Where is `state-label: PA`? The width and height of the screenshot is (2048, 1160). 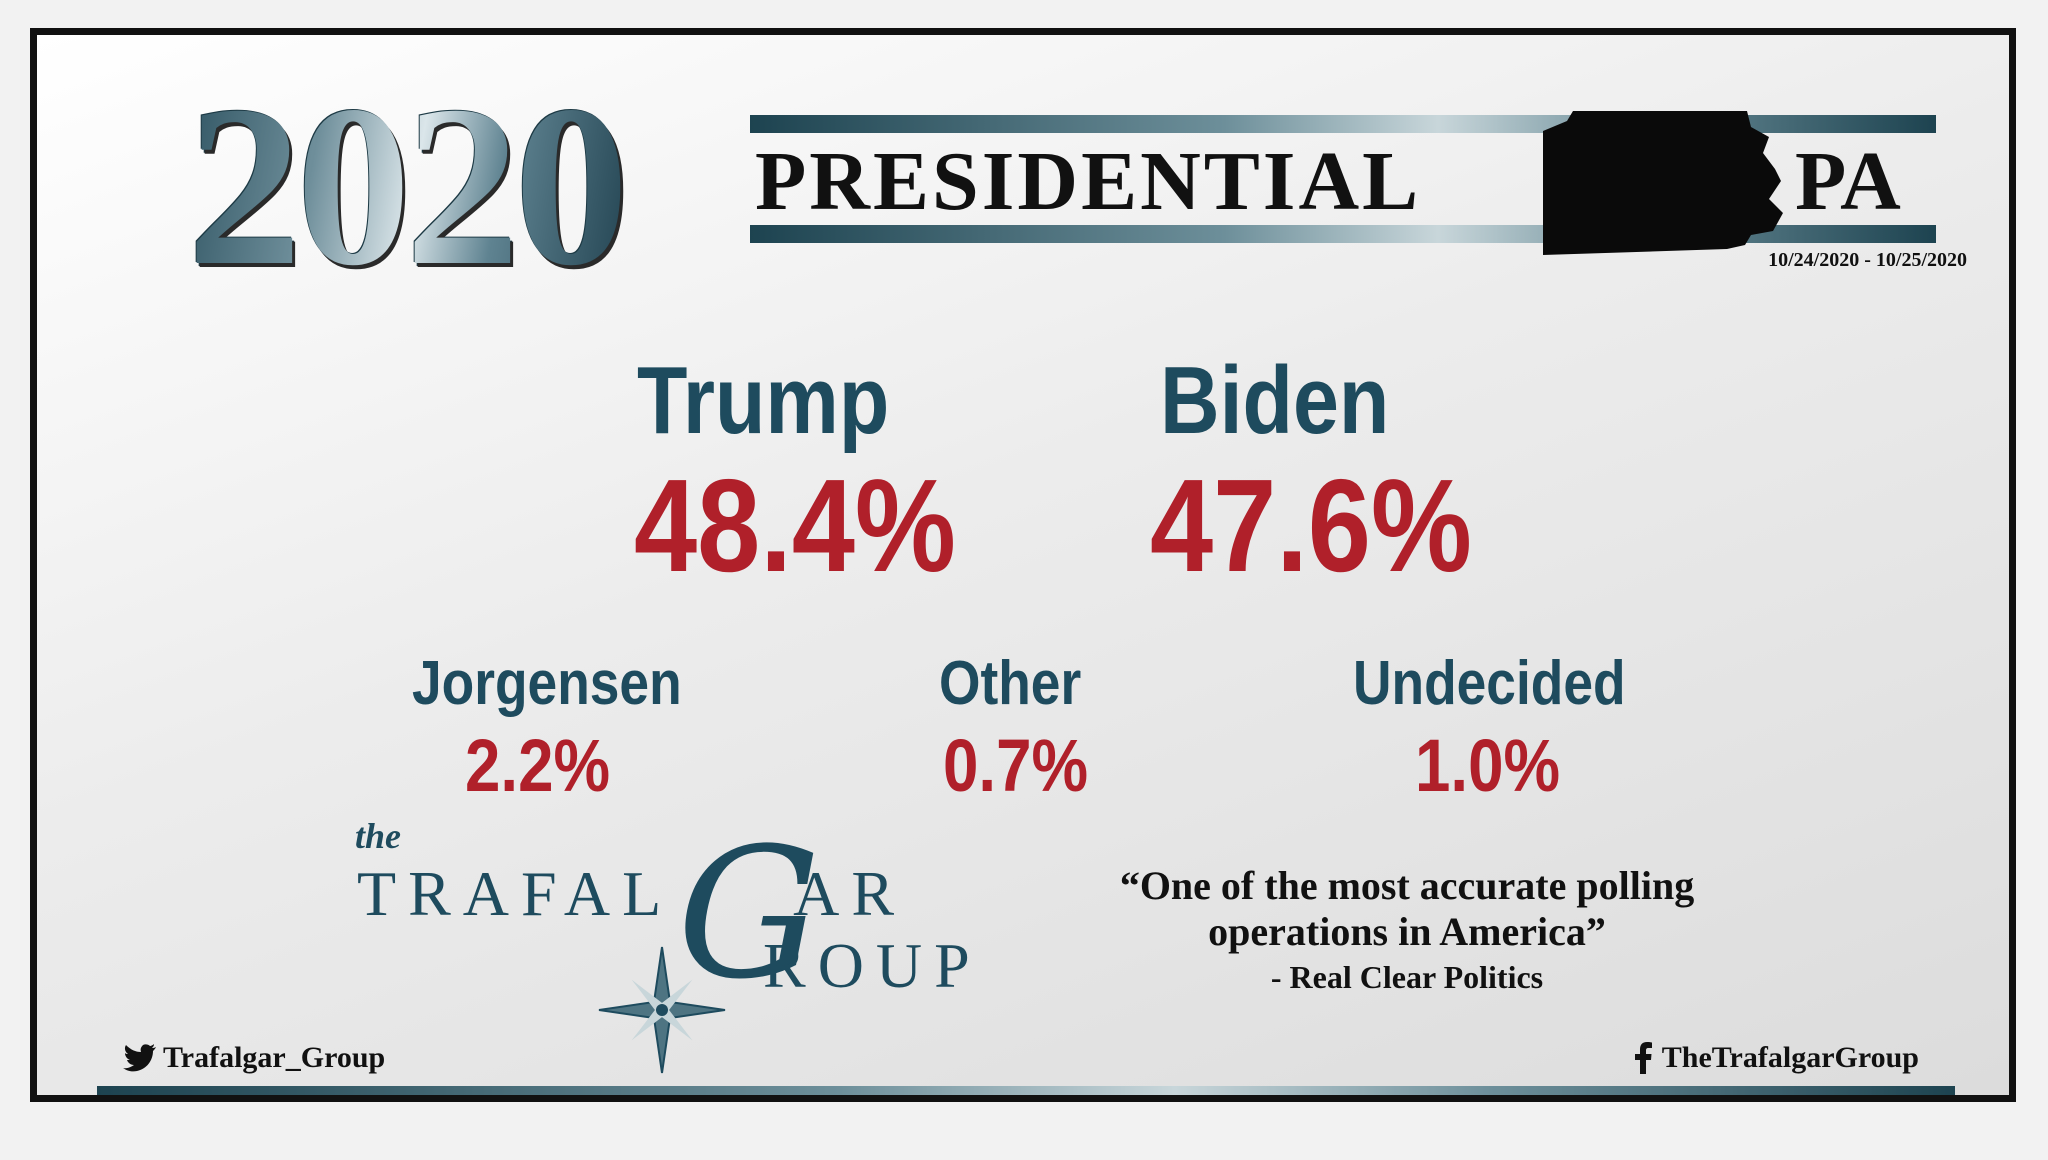 state-label: PA is located at coordinates (1848, 181).